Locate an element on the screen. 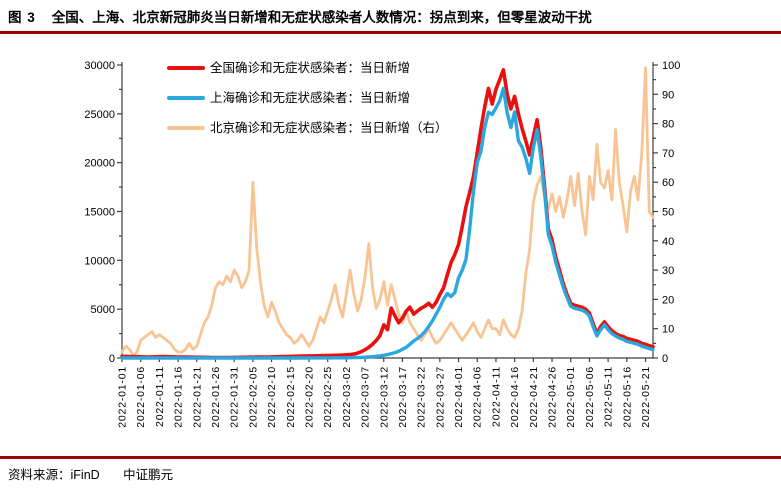 This screenshot has height=489, width=781. x-tick-label: 2022-05-11 is located at coordinates (609, 396).